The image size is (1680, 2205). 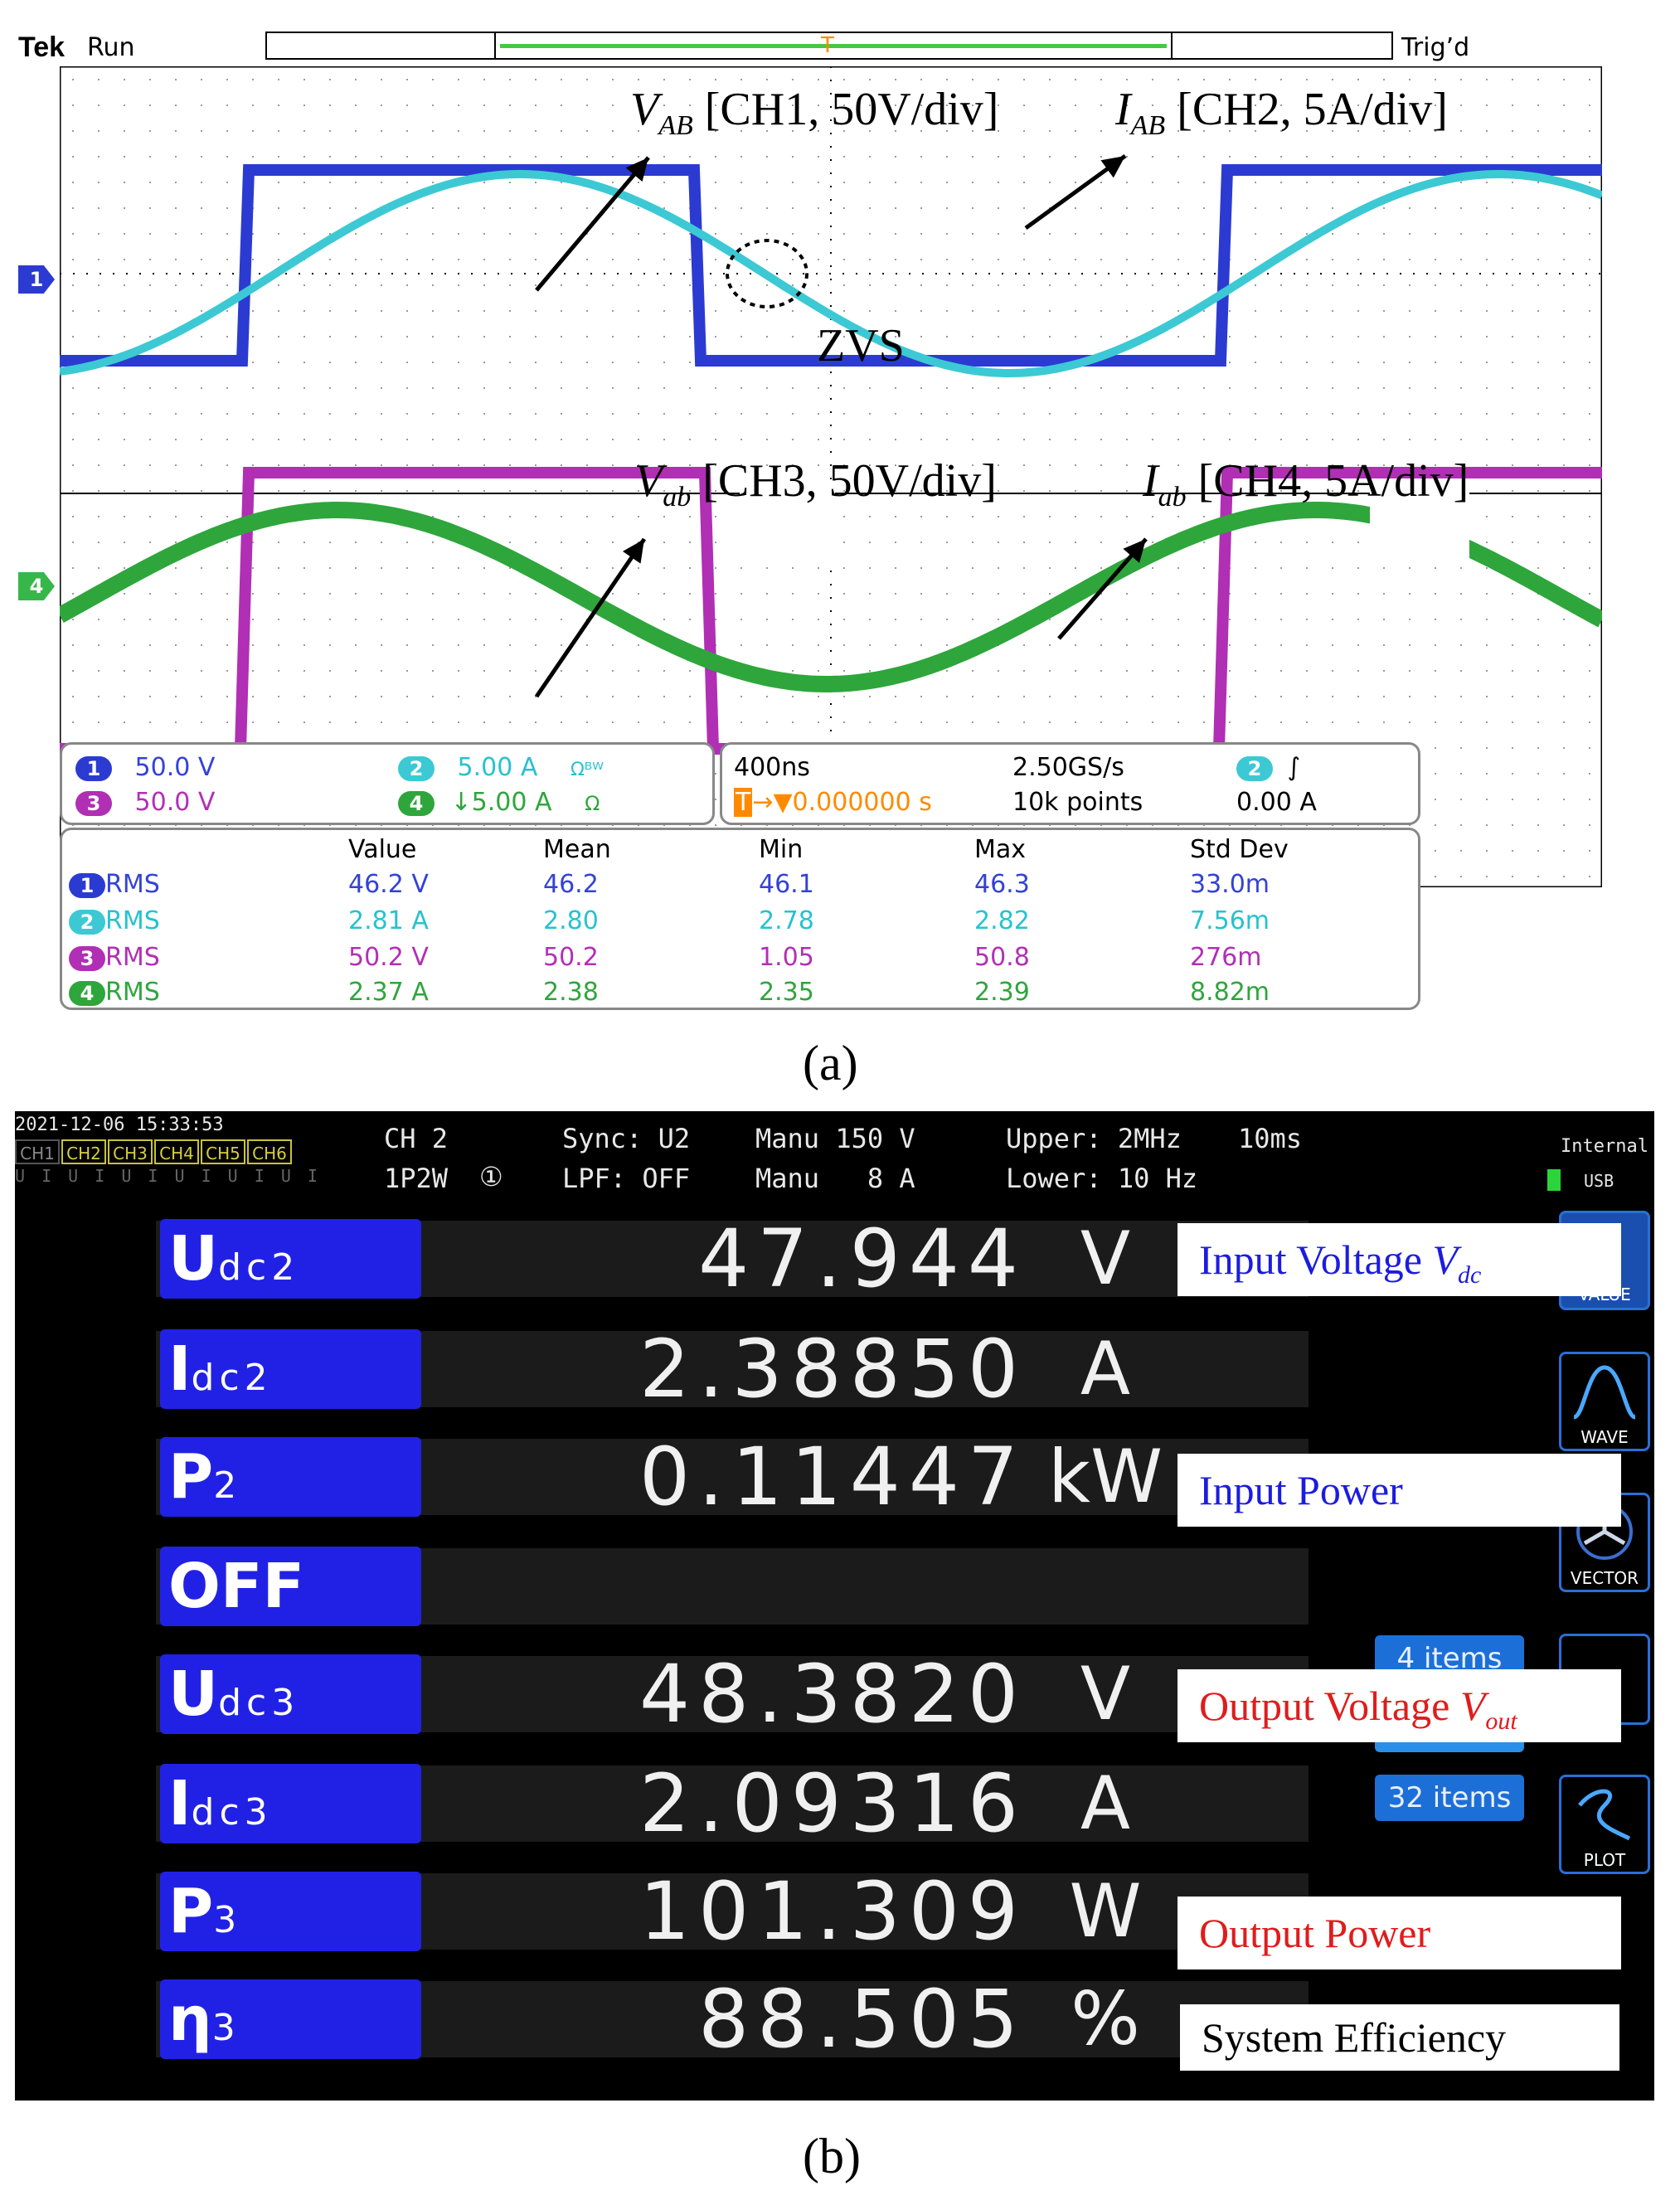 What do you see at coordinates (787, 522) in the screenshot?
I see `label-gap-ch3` at bounding box center [787, 522].